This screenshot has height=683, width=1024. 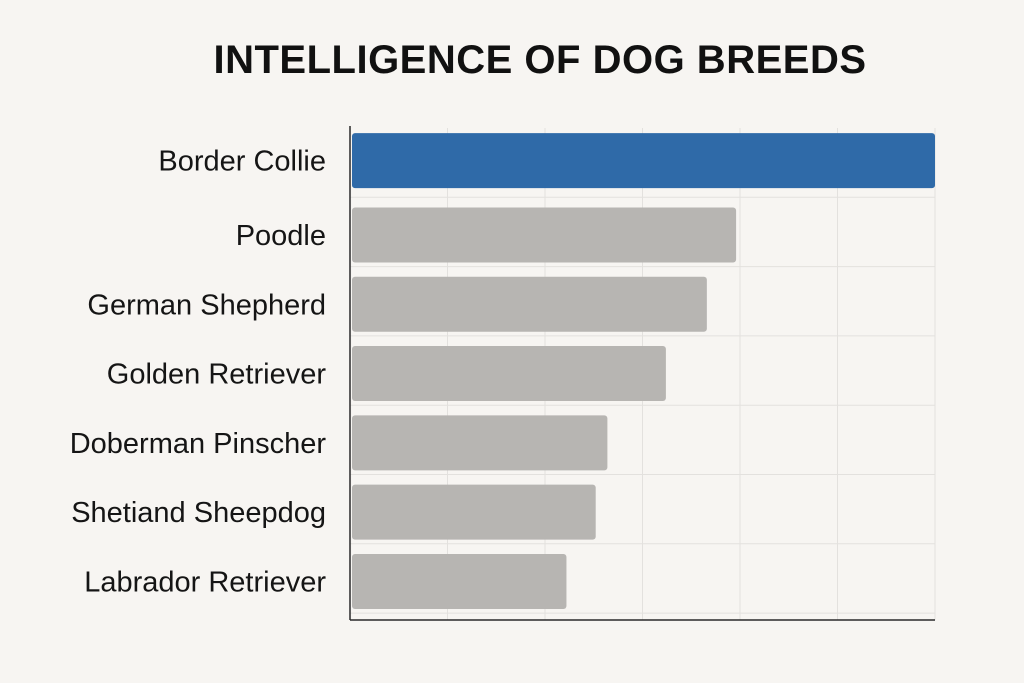 I want to click on bar-doberman-pinscher, so click(x=480, y=443).